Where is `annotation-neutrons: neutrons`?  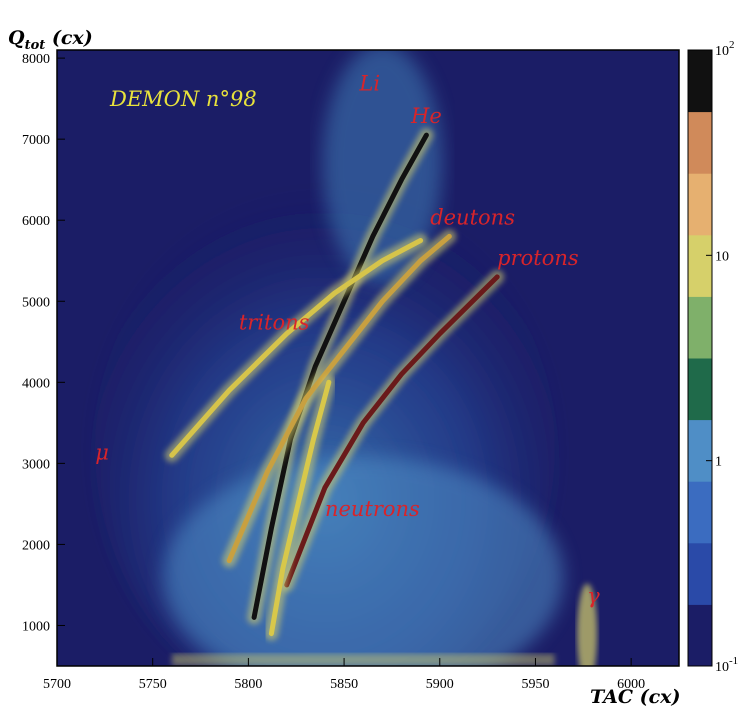 annotation-neutrons: neutrons is located at coordinates (372, 509).